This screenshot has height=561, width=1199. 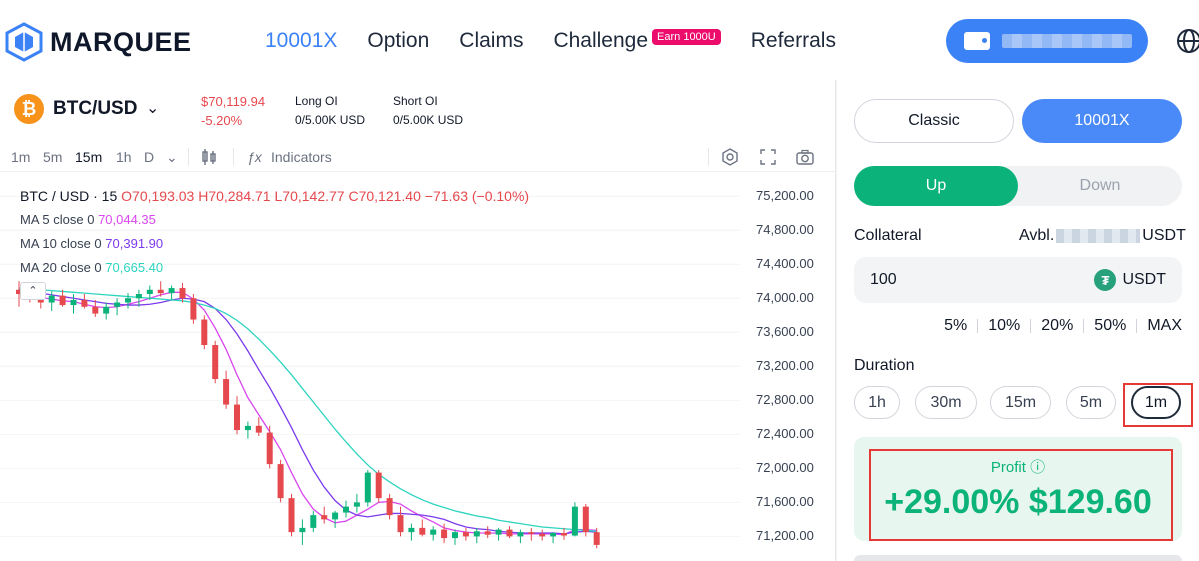 What do you see at coordinates (121, 41) in the screenshot?
I see `brand-name: MARQUEE` at bounding box center [121, 41].